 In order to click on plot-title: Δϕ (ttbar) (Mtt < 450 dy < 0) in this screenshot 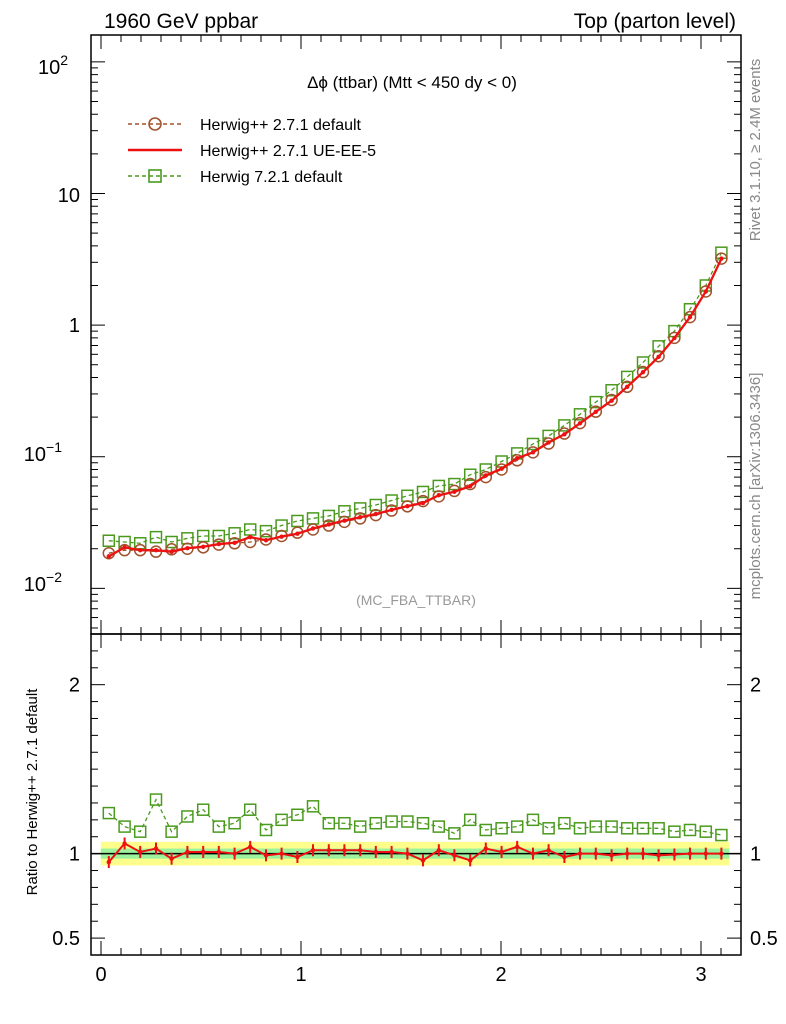, I will do `click(412, 82)`.